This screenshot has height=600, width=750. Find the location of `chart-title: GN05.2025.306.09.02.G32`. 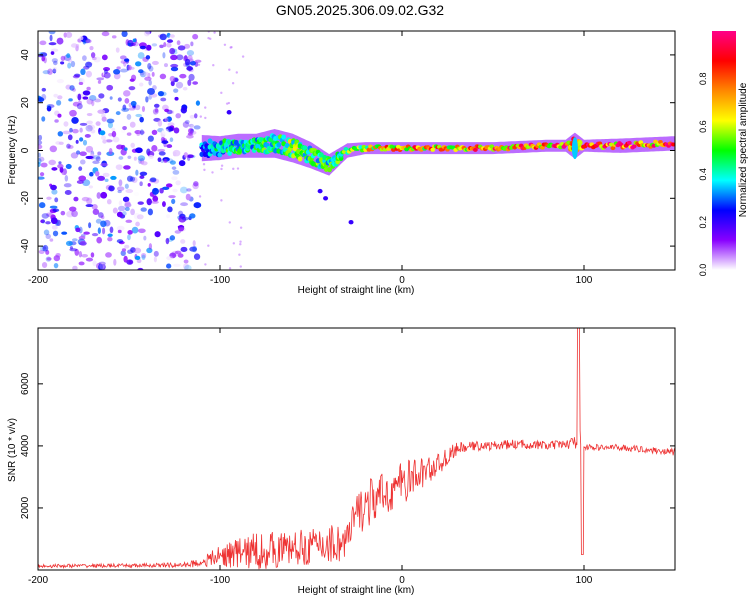

chart-title: GN05.2025.306.09.02.G32 is located at coordinates (360, 10).